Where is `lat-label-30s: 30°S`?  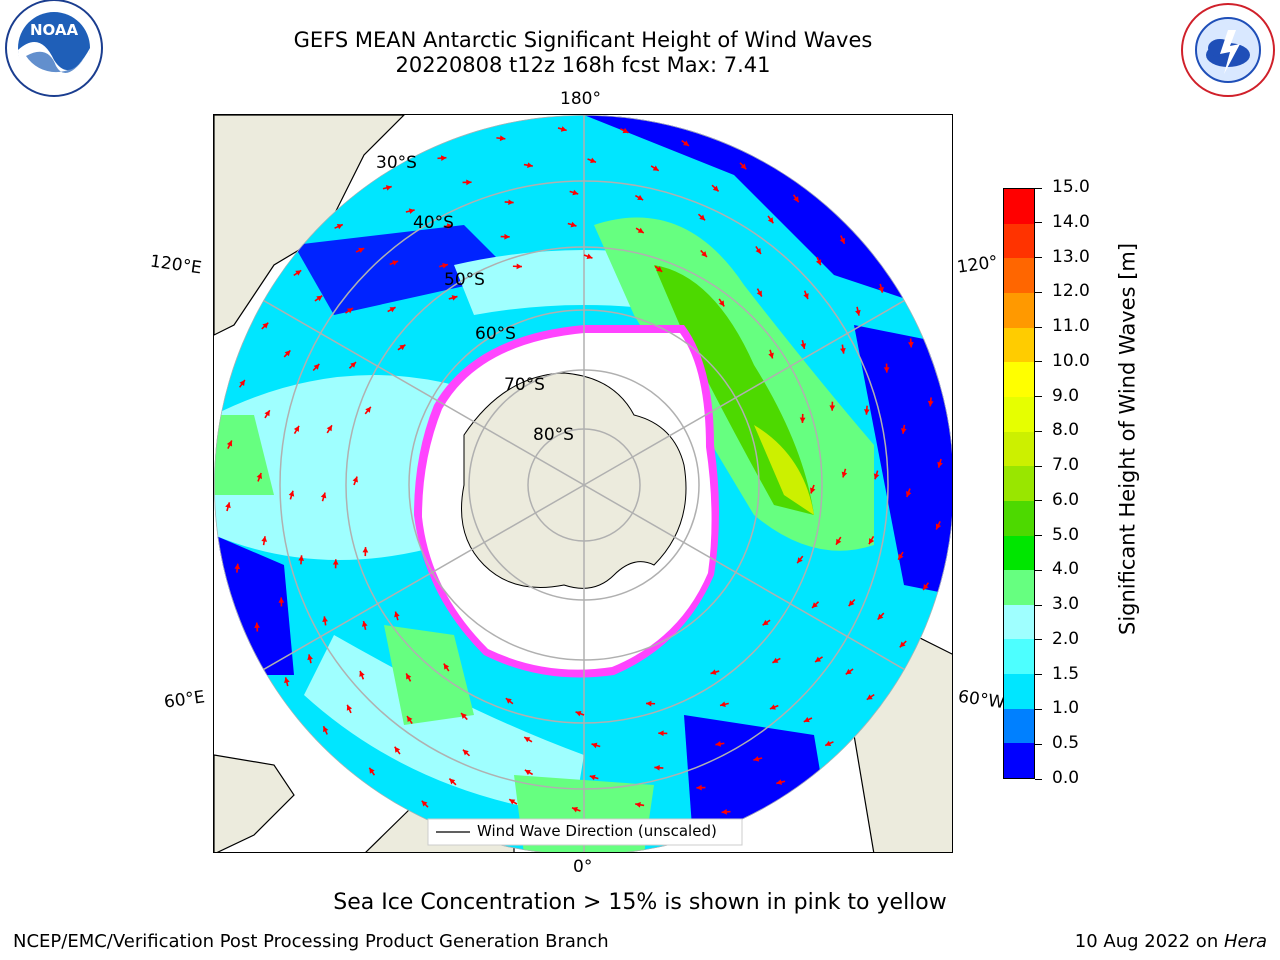
lat-label-30s: 30°S is located at coordinates (396, 163).